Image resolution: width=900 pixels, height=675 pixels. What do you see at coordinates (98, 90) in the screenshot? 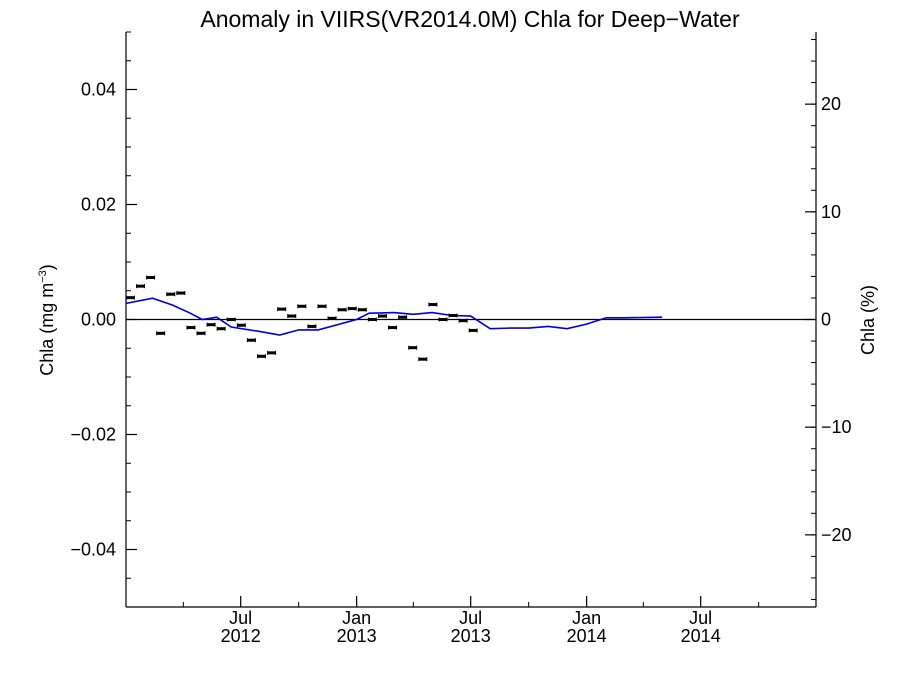
I see `y-left-tick-label: 0.04` at bounding box center [98, 90].